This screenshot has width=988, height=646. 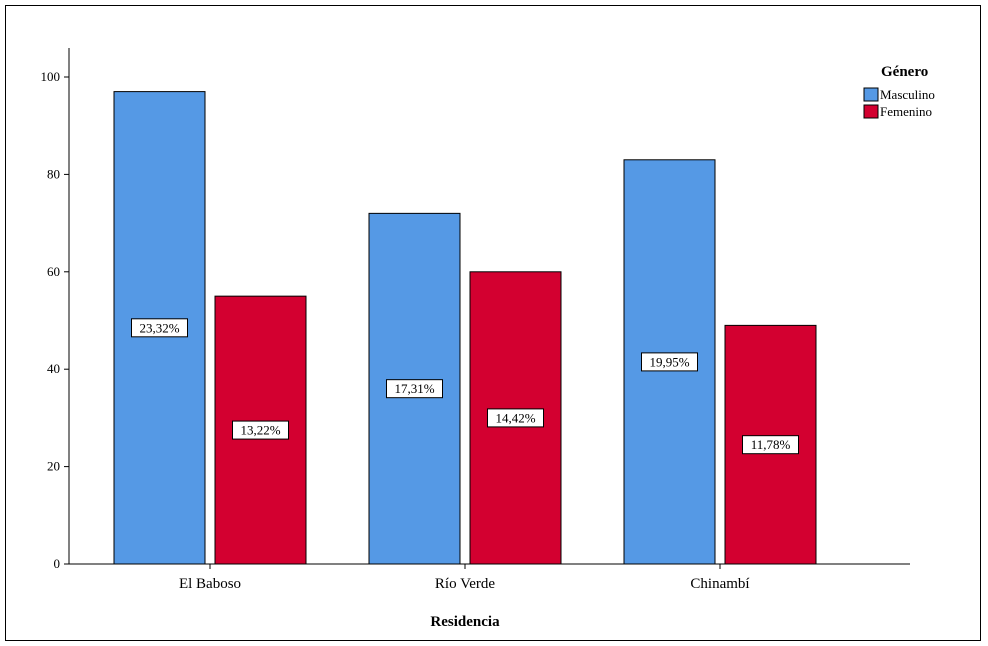 What do you see at coordinates (53, 173) in the screenshot?
I see `y-tick-label: 80` at bounding box center [53, 173].